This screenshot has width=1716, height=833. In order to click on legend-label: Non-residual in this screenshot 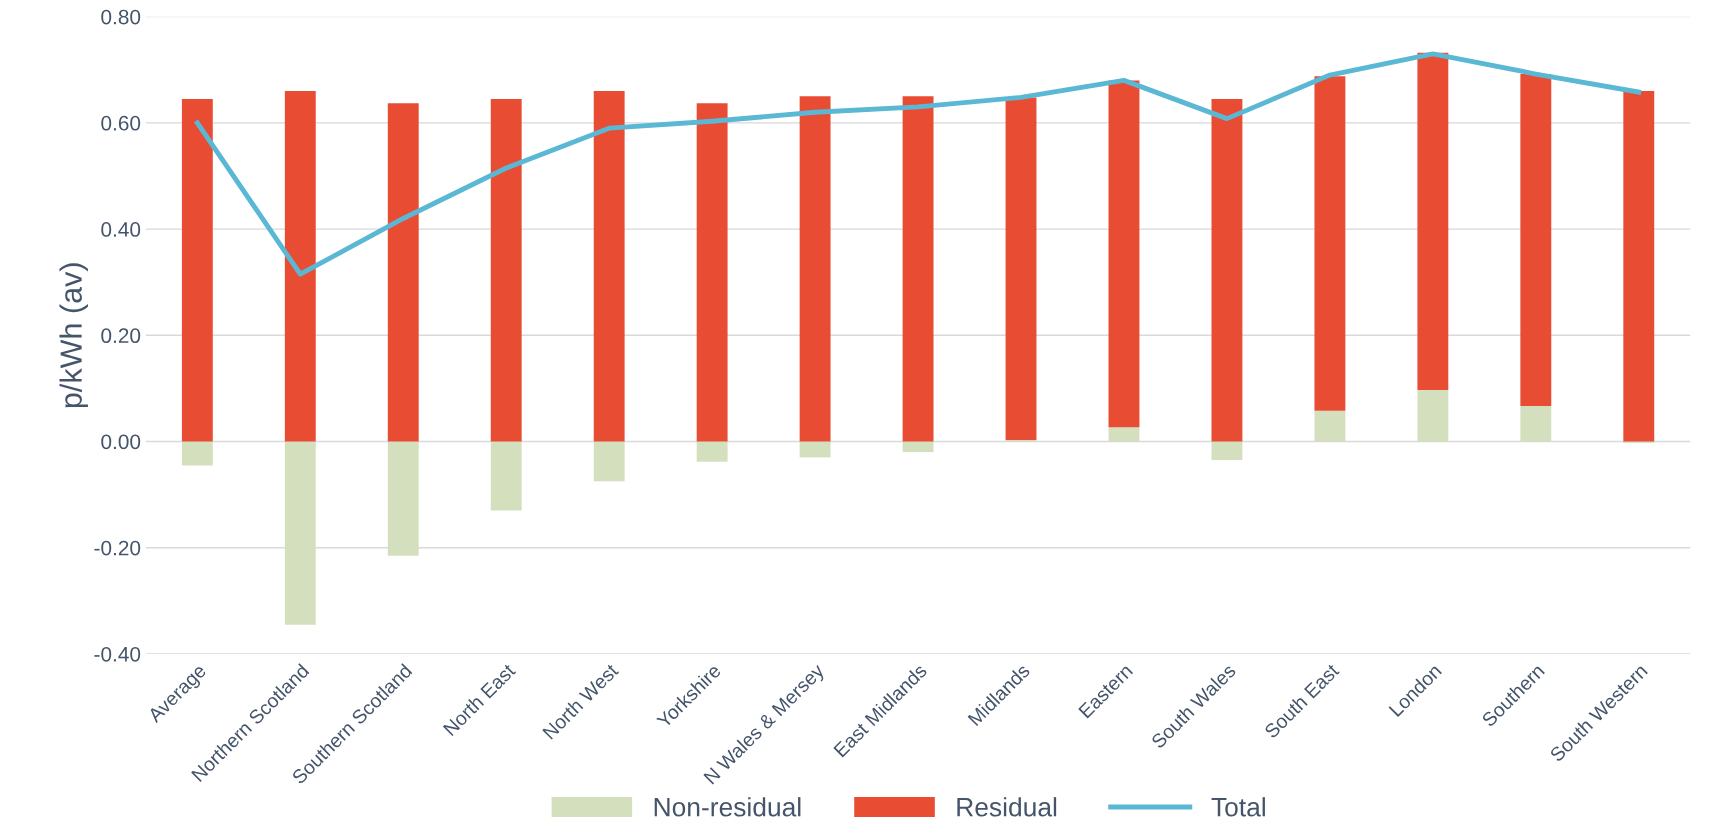, I will do `click(727, 807)`.